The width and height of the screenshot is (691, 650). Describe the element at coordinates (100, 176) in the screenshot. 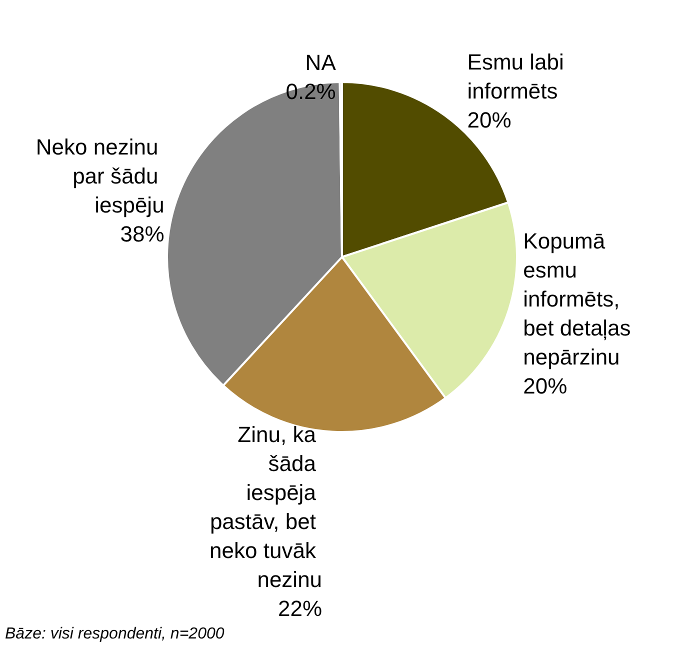

I see `slice-label: Neko nezinu par šādu iespēju` at that location.